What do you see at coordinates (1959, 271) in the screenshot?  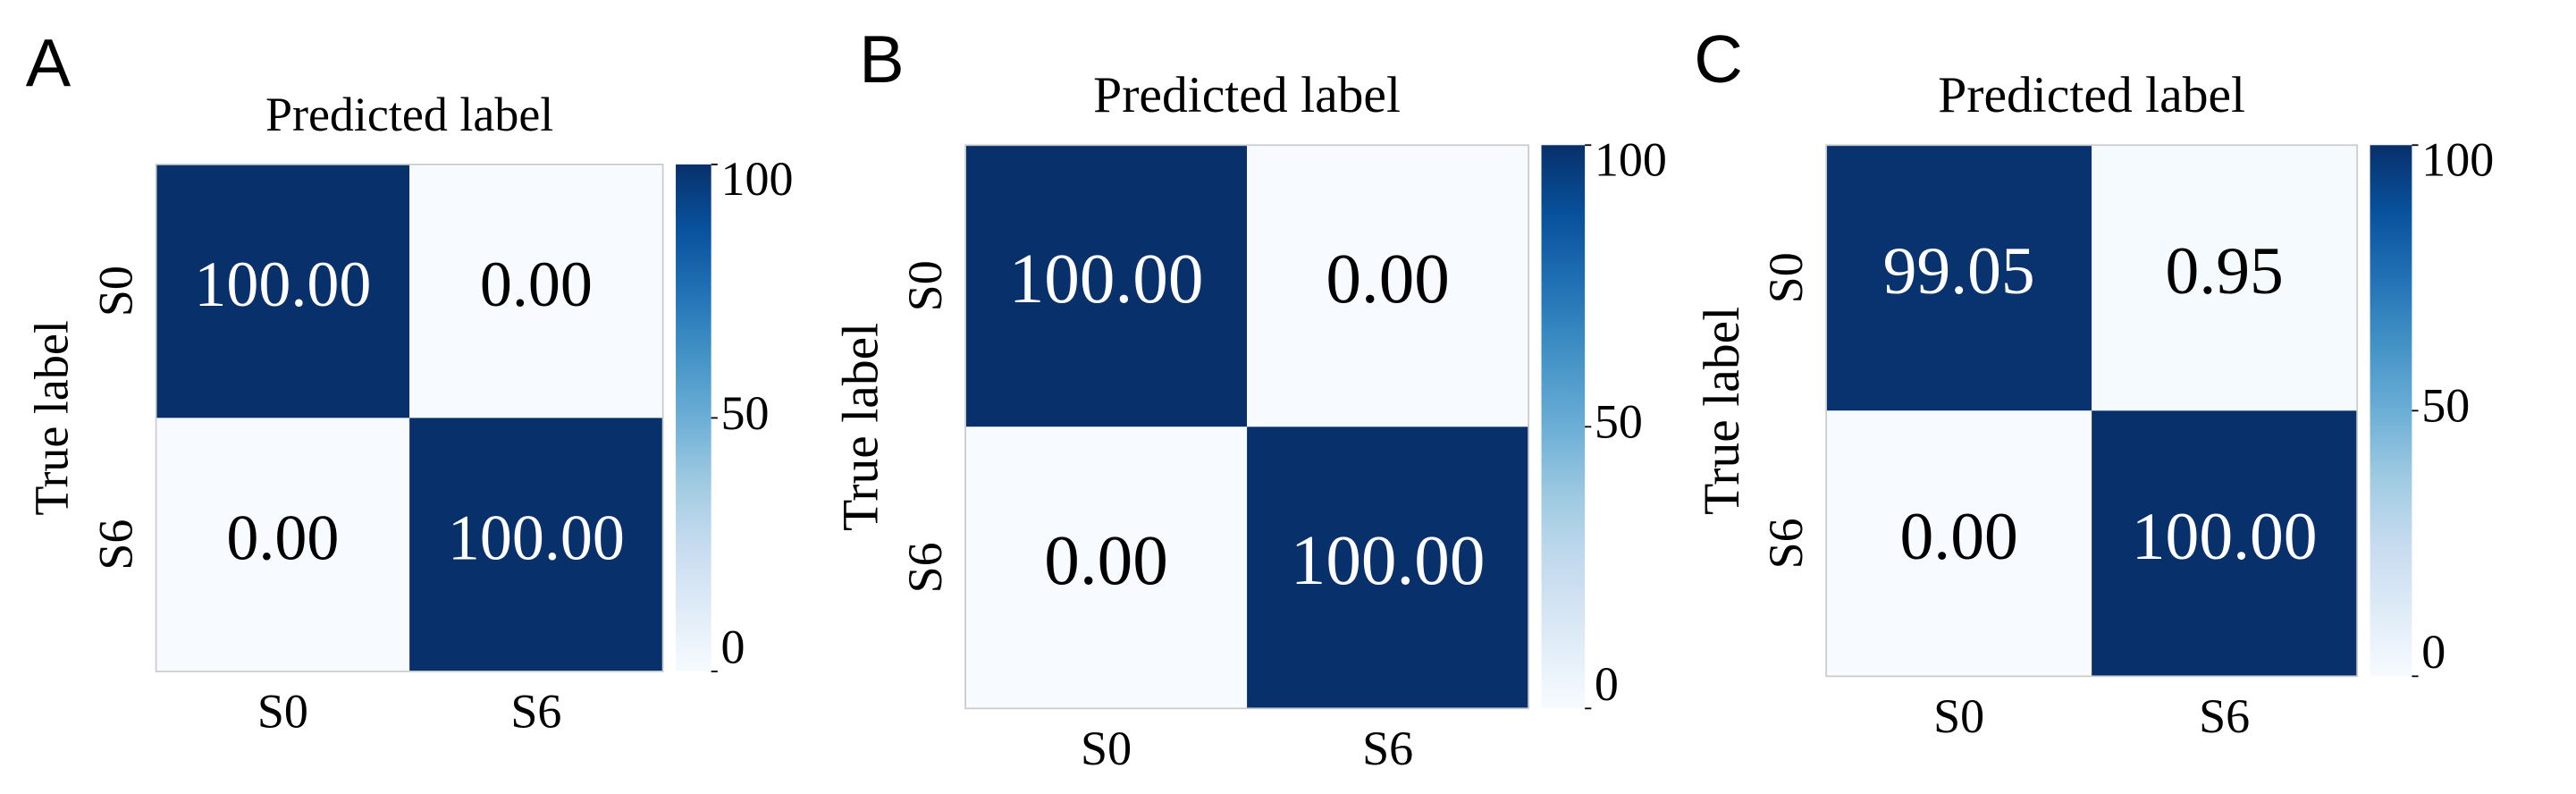 I see `cell-value-label: 99.05` at bounding box center [1959, 271].